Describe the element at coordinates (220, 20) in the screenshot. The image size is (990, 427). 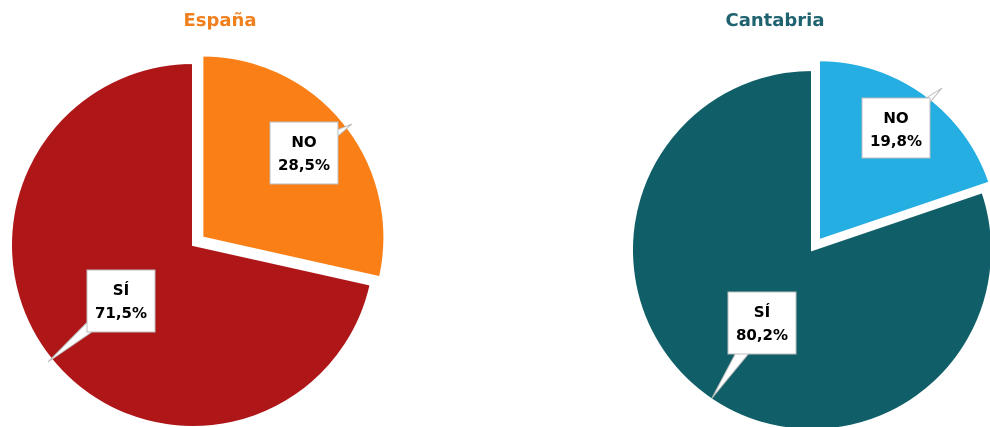
I see `chart-title: España` at that location.